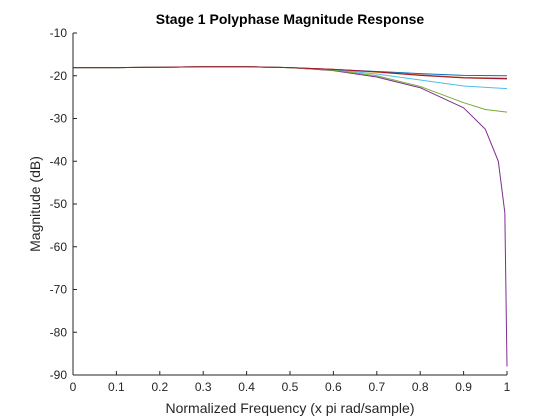  What do you see at coordinates (463, 387) in the screenshot?
I see `x-tick-label: 0.9` at bounding box center [463, 387].